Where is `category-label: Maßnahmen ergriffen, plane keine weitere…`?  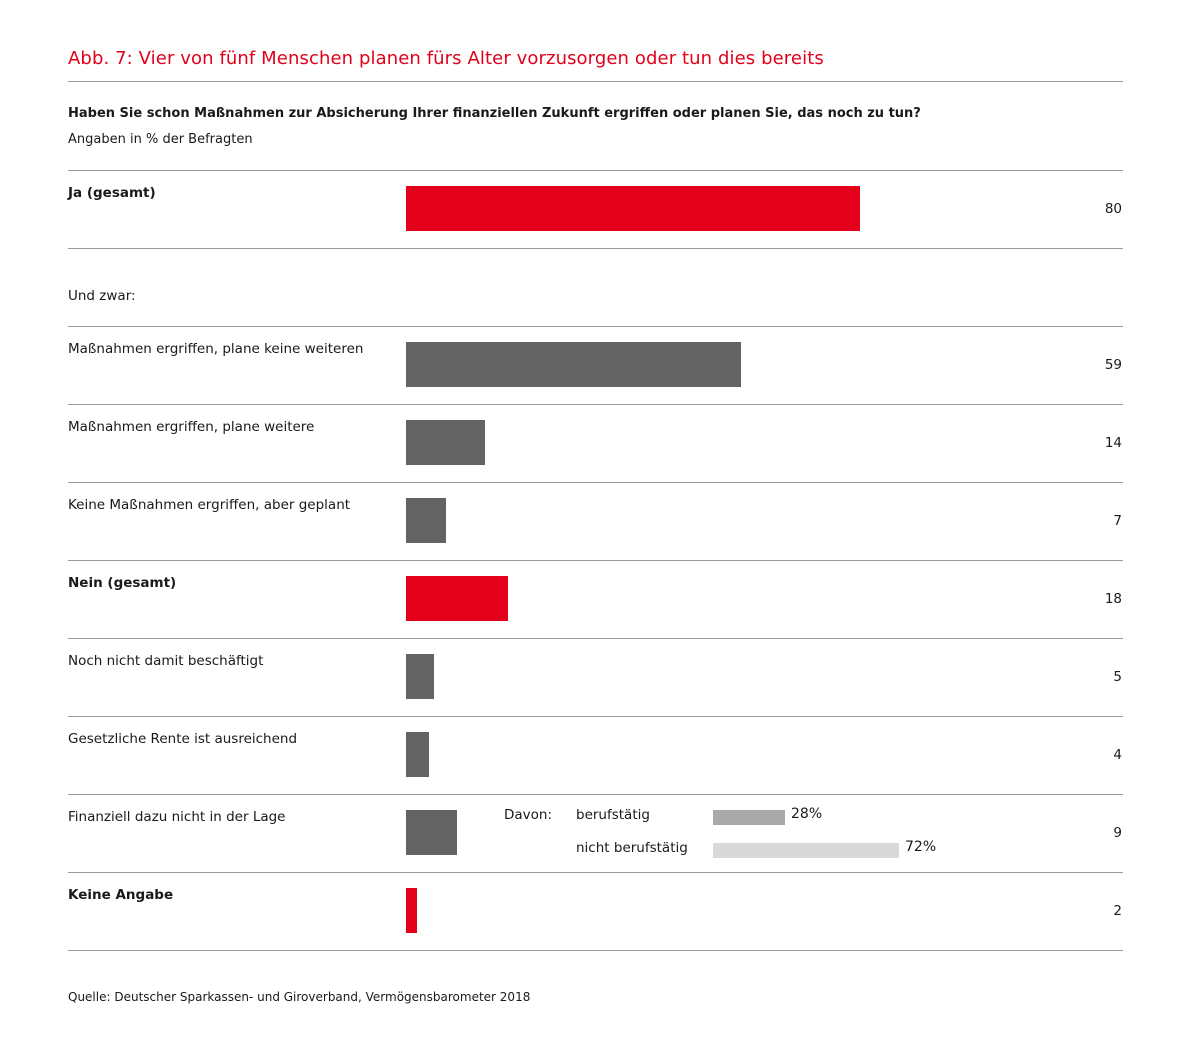 category-label: Maßnahmen ergriffen, plane keine weitere… is located at coordinates (216, 349).